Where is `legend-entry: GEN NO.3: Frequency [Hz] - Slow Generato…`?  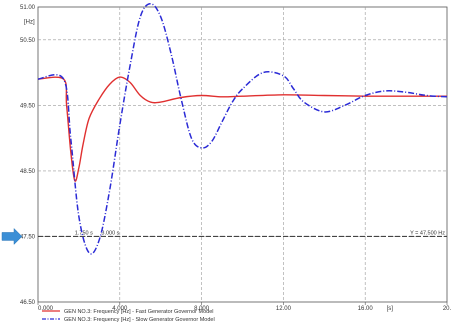 legend-entry: GEN NO.3: Frequency [Hz] - Slow Generato… is located at coordinates (139, 320).